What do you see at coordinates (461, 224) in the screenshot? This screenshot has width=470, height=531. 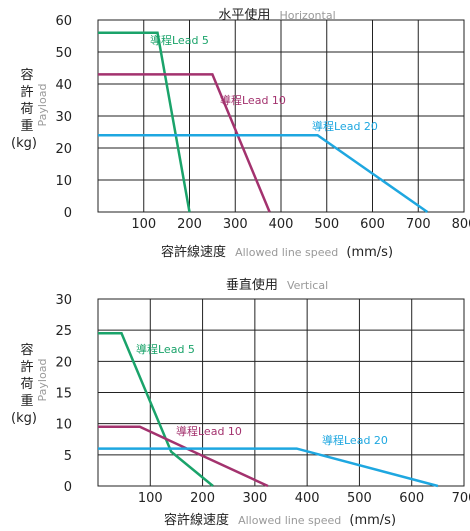 I see `x-tick-label: 800` at bounding box center [461, 224].